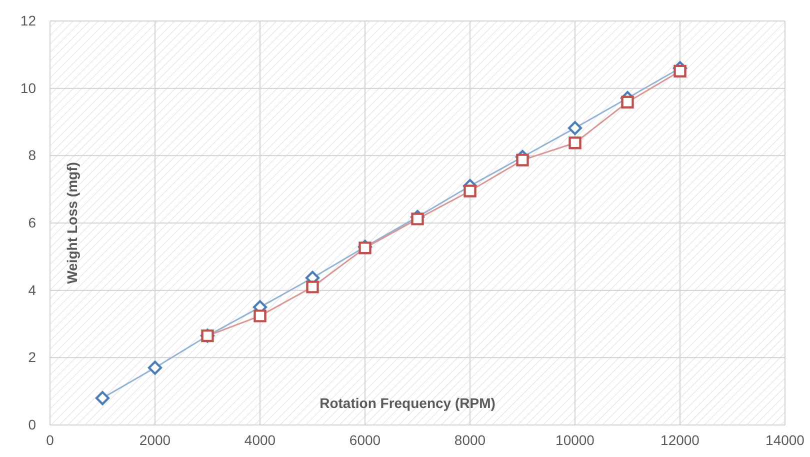  What do you see at coordinates (28, 88) in the screenshot?
I see `y-tick-label: 10` at bounding box center [28, 88].